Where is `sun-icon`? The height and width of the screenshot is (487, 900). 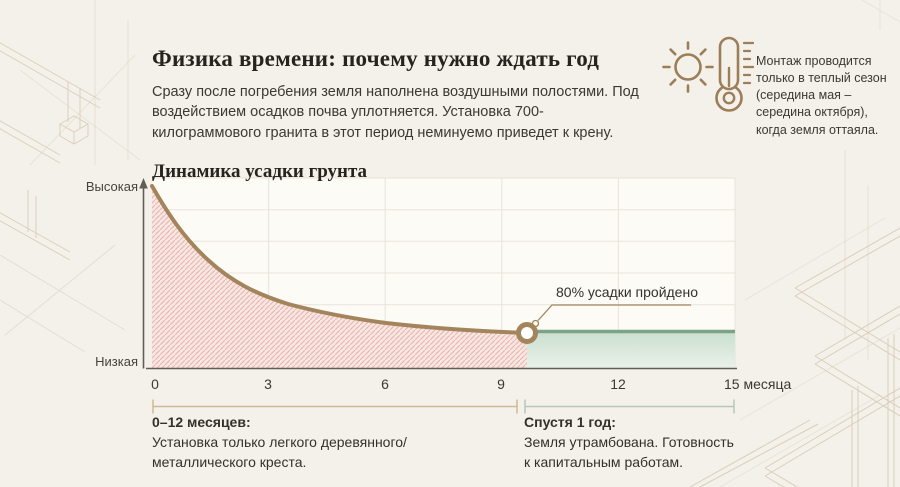
sun-icon is located at coordinates (688, 67).